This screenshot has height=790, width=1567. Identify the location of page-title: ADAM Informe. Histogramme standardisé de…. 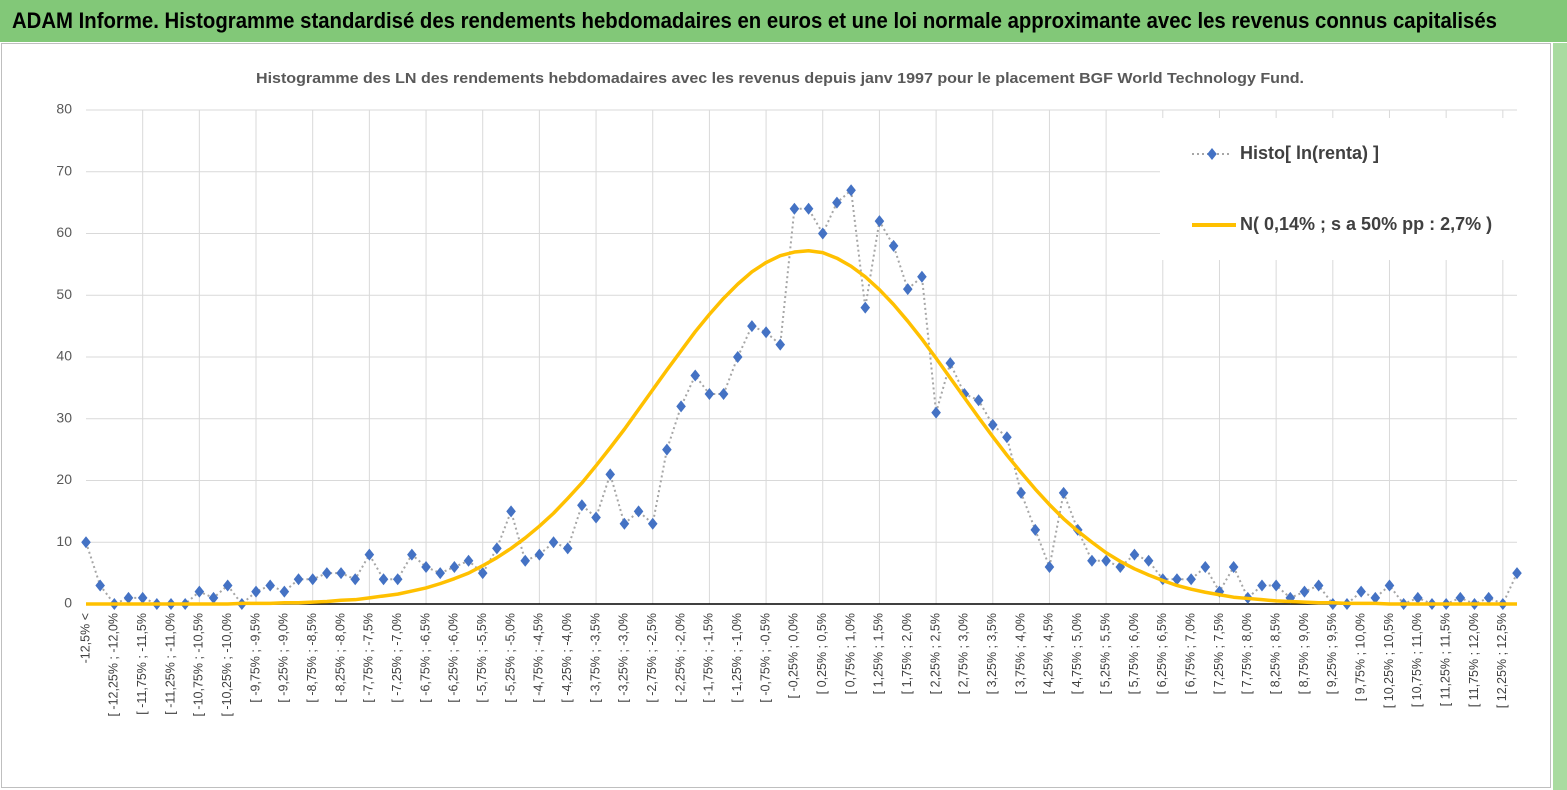
(754, 20).